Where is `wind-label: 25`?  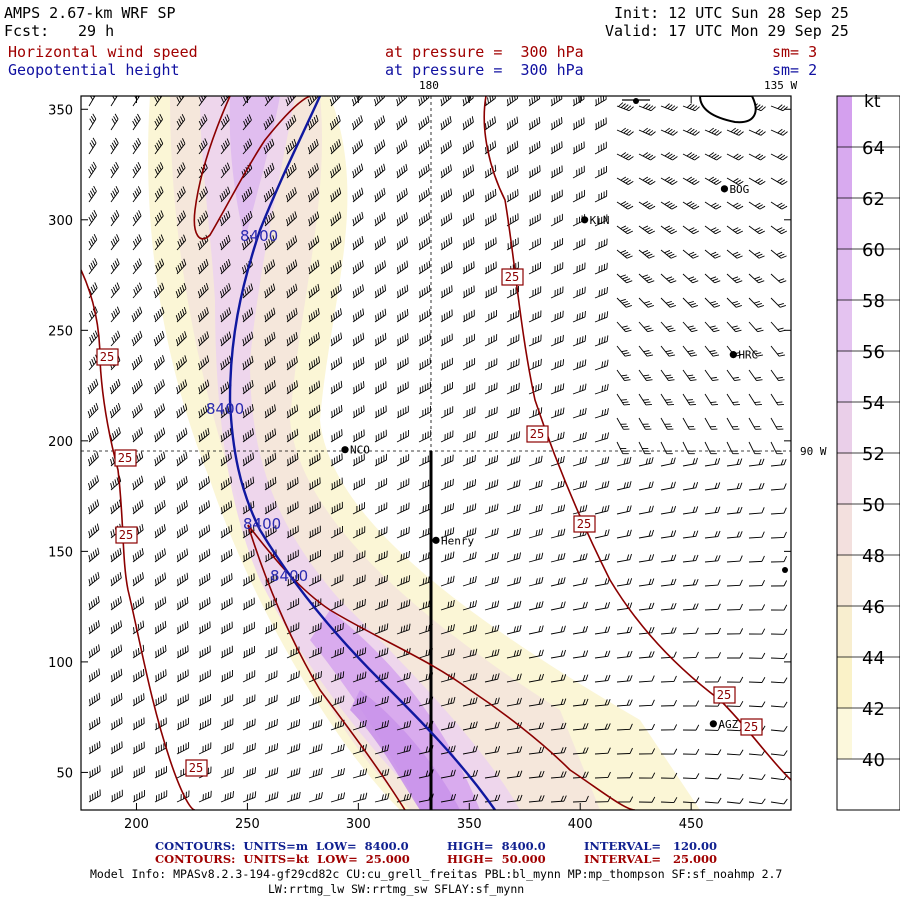
wind-label: 25 is located at coordinates (537, 434).